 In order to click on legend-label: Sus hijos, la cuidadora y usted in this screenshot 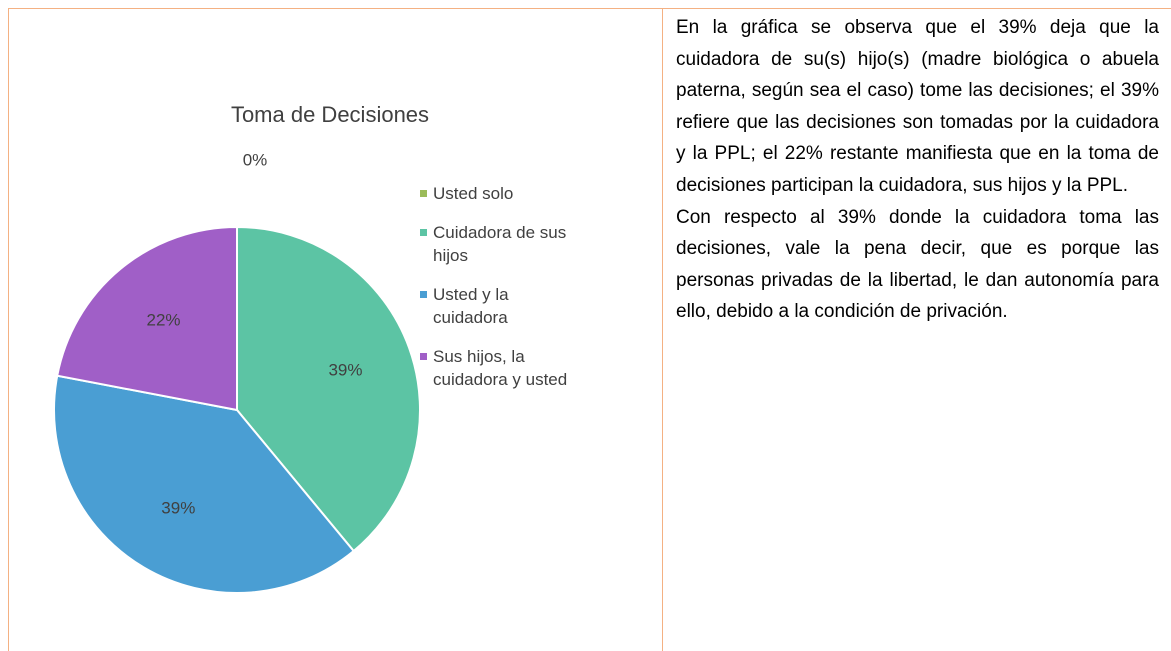, I will do `click(500, 368)`.